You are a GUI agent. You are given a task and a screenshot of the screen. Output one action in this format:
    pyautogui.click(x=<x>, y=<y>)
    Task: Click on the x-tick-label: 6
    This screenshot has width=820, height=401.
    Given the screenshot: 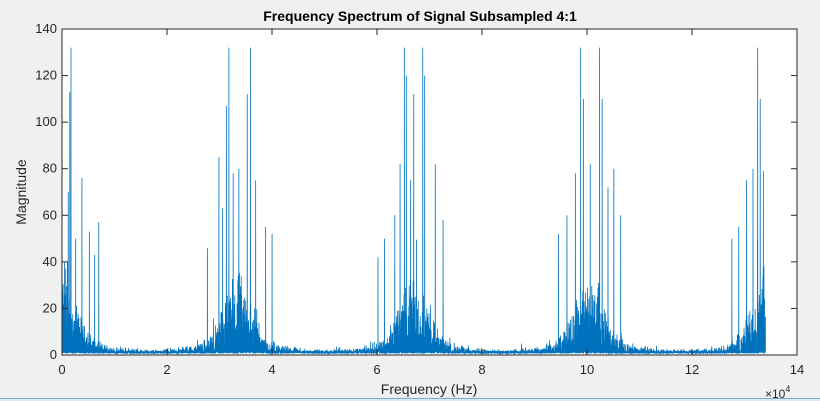 What is the action you would take?
    pyautogui.click(x=376, y=369)
    